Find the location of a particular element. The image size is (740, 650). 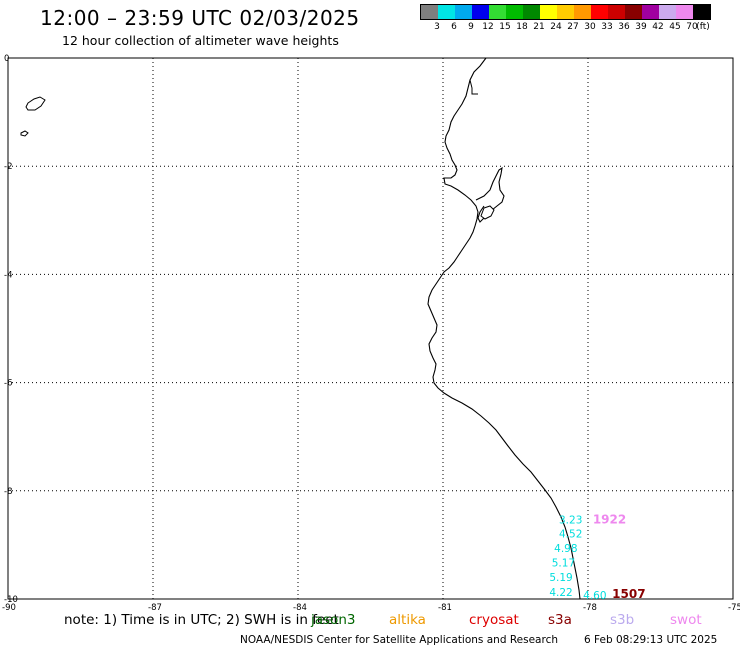

colorbar-label: 39 is located at coordinates (641, 27).